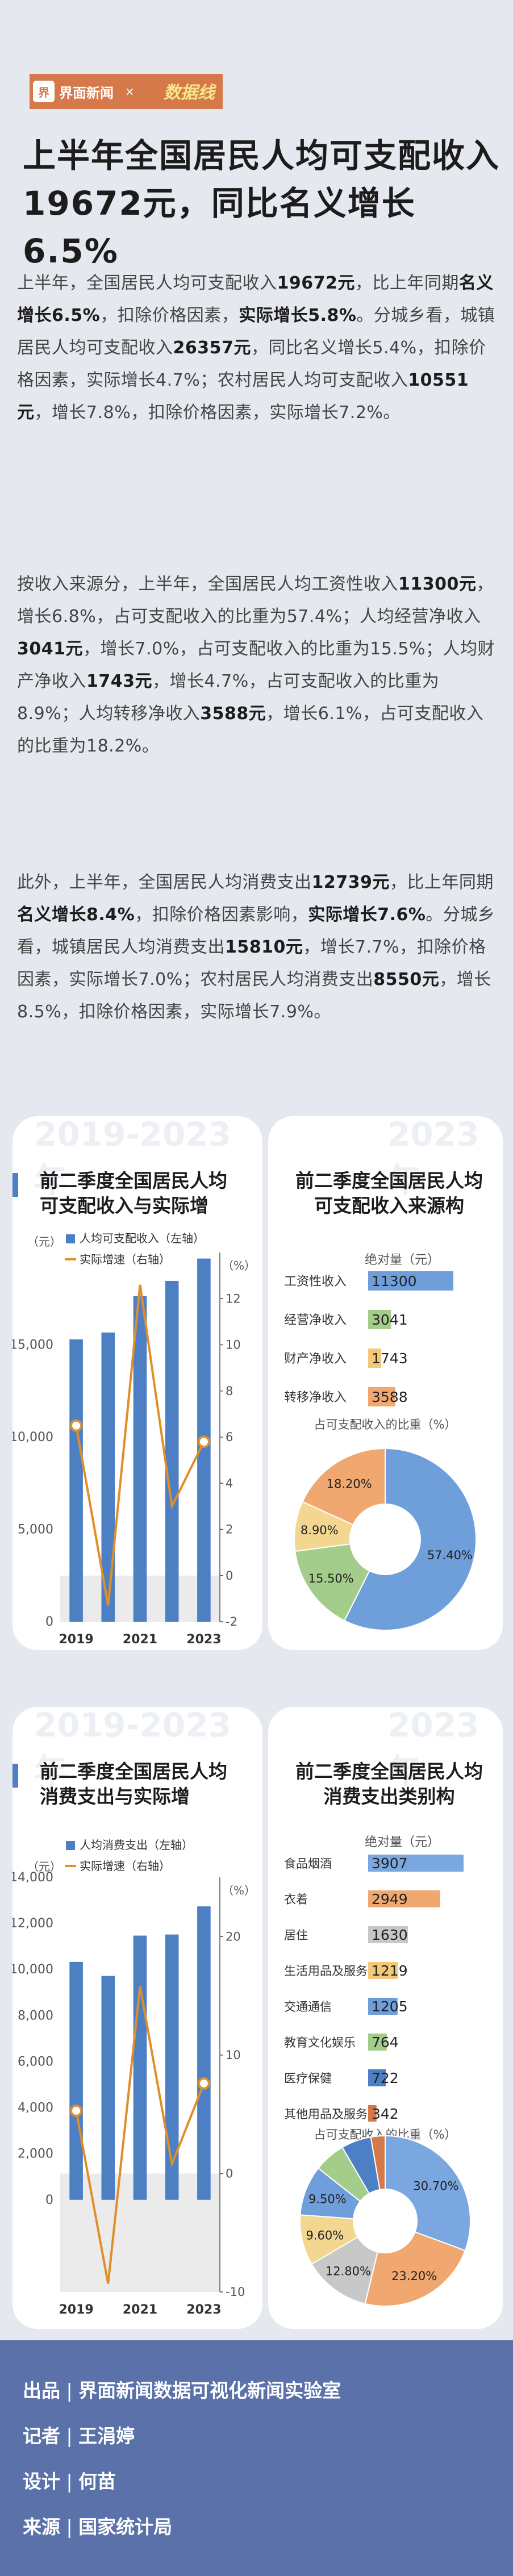 The width and height of the screenshot is (513, 2576). What do you see at coordinates (35, 2154) in the screenshot?
I see `y-tick-left: 2,000` at bounding box center [35, 2154].